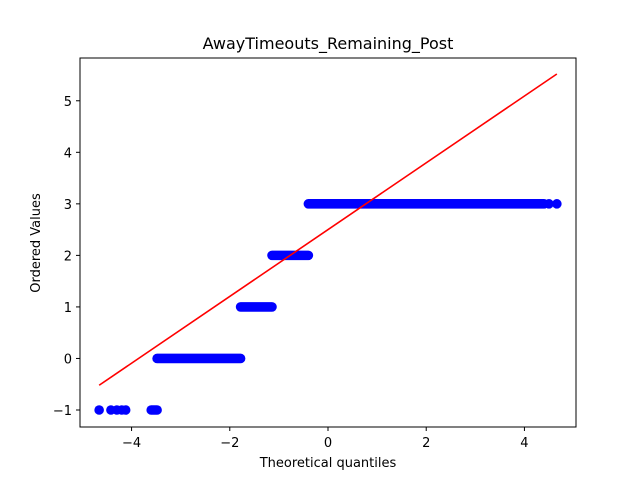 Image resolution: width=640 pixels, height=485 pixels. Describe the element at coordinates (68, 256) in the screenshot. I see `y-tick-label: 2` at that location.